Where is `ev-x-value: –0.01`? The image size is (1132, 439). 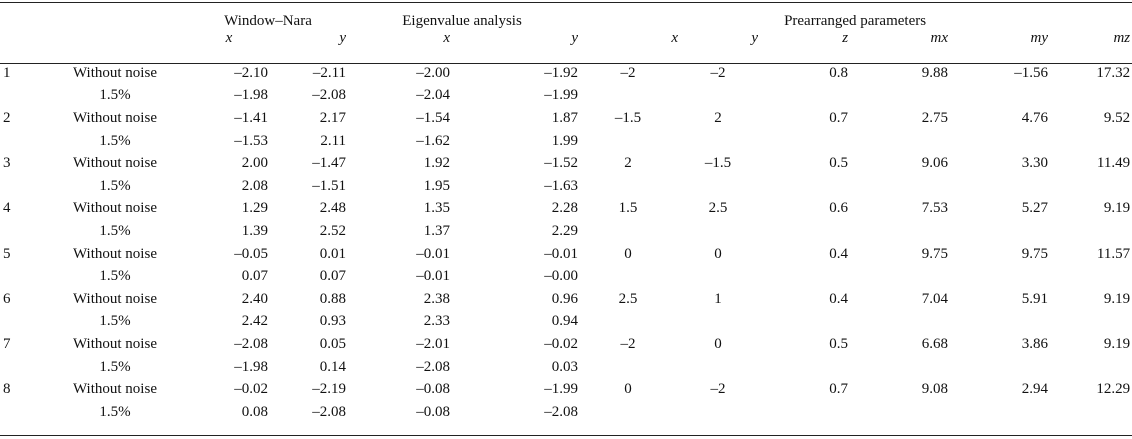 ev-x-value: –0.01 is located at coordinates (433, 276).